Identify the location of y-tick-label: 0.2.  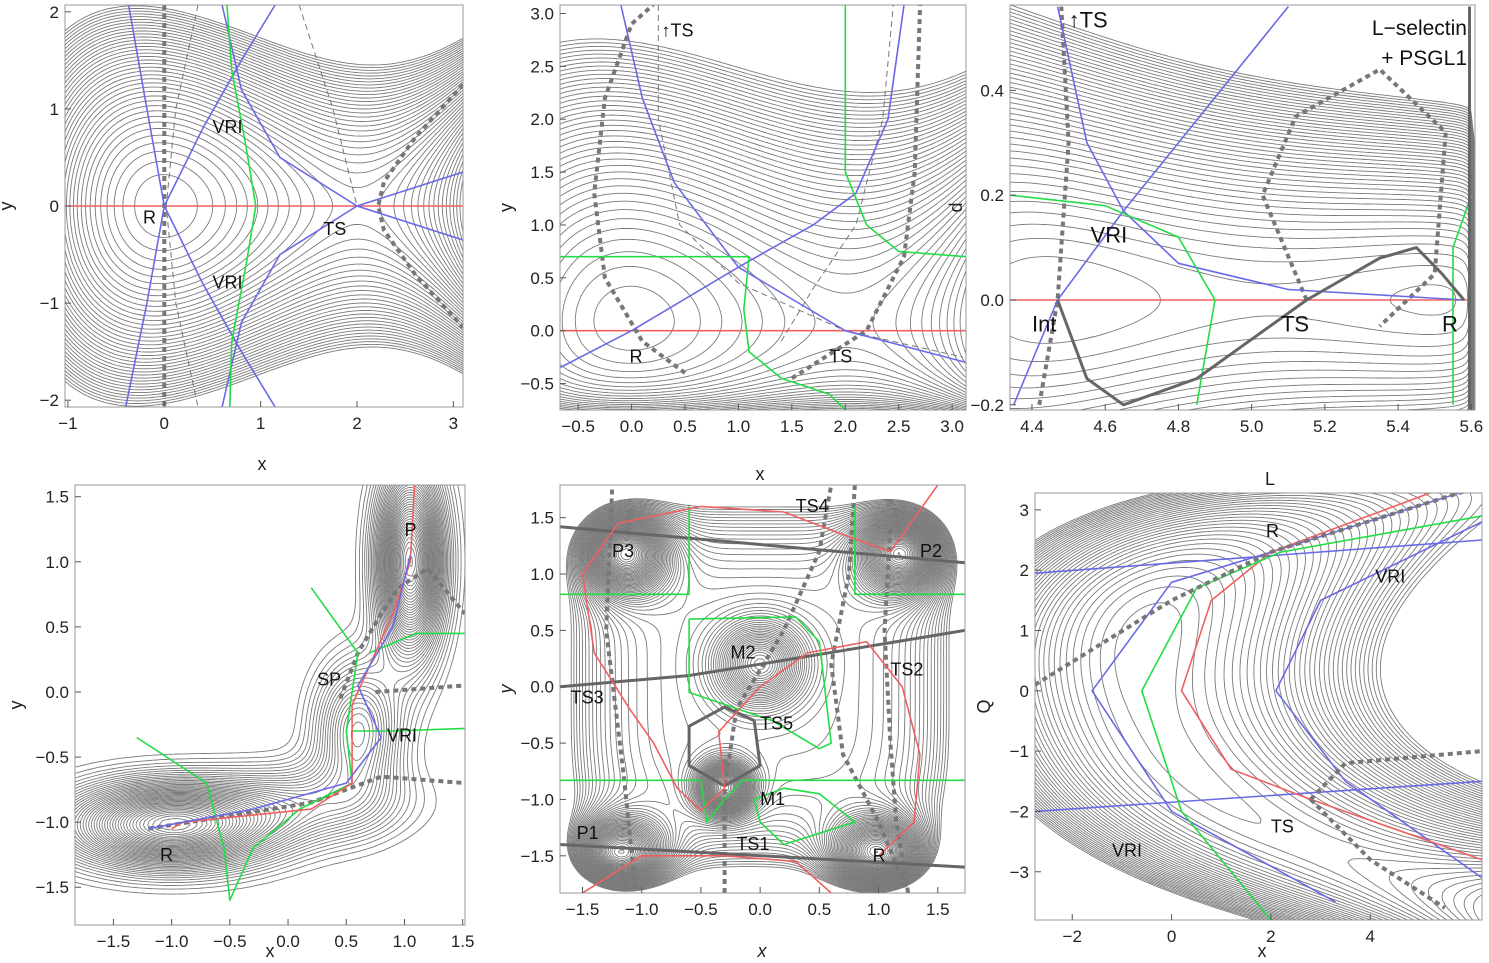
(992, 195).